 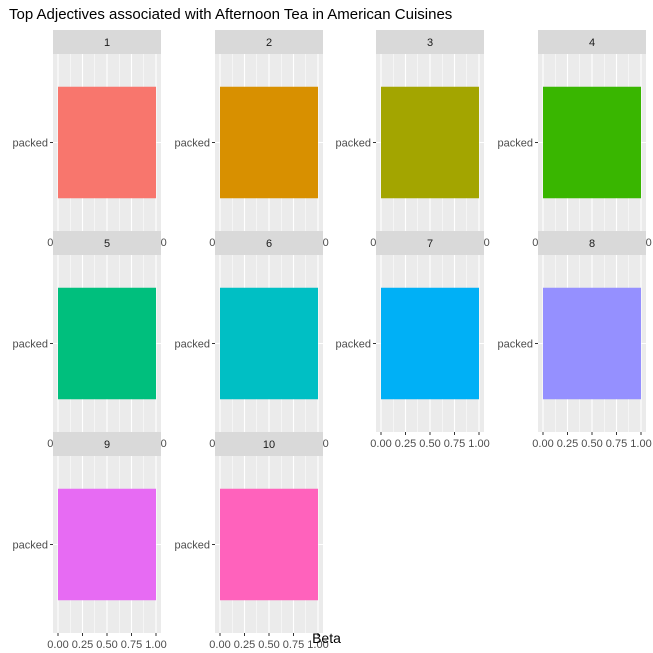 I want to click on facet-strip-label: 6, so click(x=269, y=244).